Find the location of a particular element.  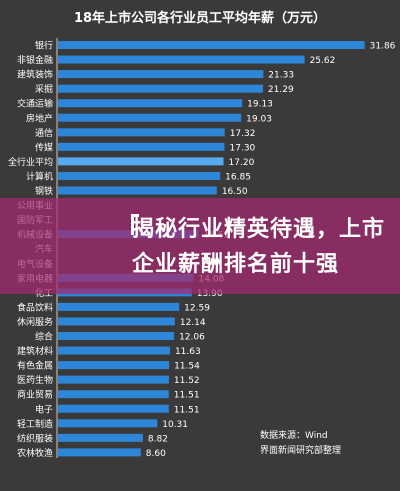

category-label: 建筑材料 is located at coordinates (35, 351).